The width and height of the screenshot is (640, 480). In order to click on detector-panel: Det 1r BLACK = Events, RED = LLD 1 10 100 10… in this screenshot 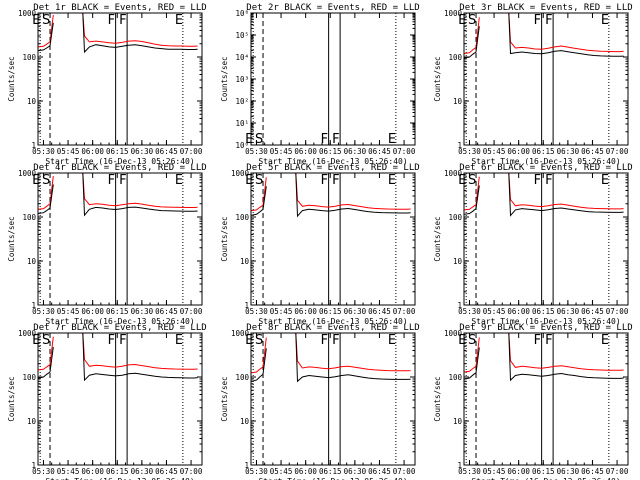, I will do `click(107, 84)`.